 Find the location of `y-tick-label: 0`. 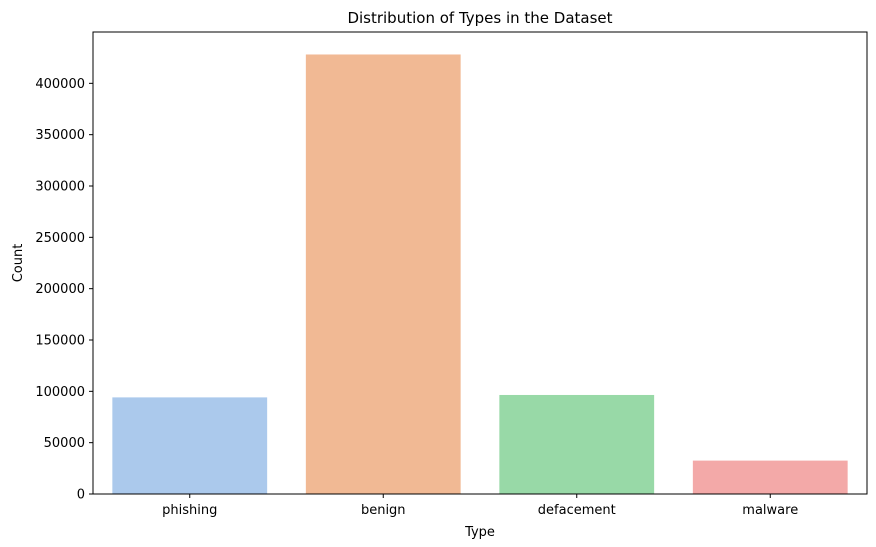

y-tick-label: 0 is located at coordinates (81, 495).